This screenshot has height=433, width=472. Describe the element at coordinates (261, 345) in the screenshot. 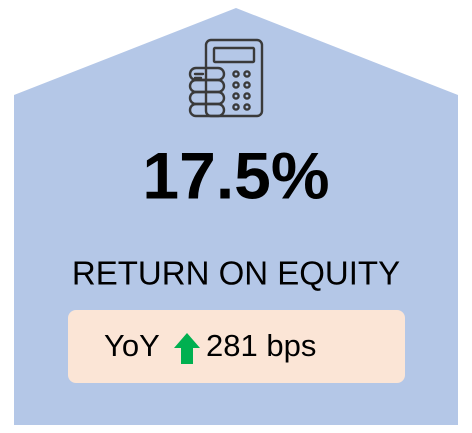

I see `change-value: 281 bps` at that location.